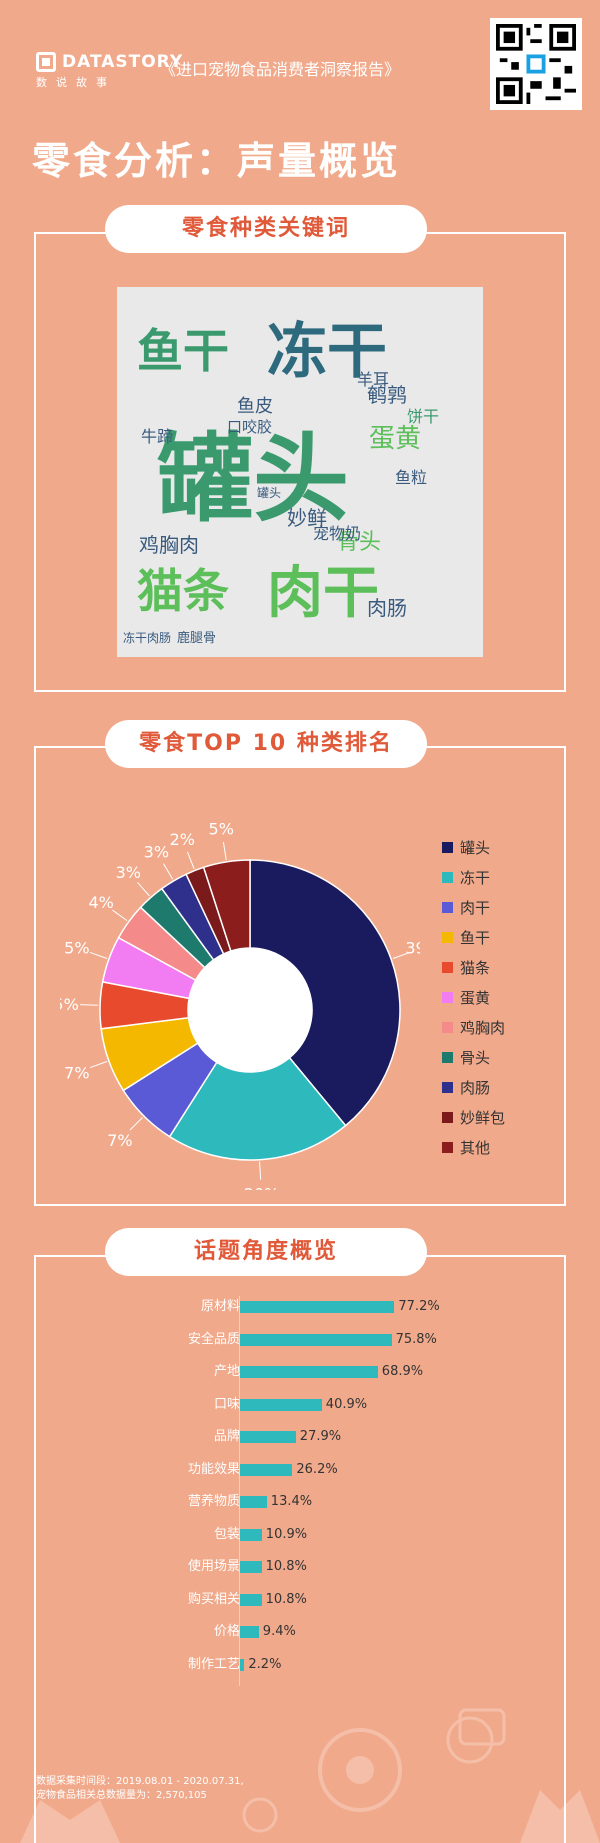 Image resolution: width=600 pixels, height=1843 pixels. What do you see at coordinates (266, 1252) in the screenshot?
I see `topics-section-title: 话题角度概览` at bounding box center [266, 1252].